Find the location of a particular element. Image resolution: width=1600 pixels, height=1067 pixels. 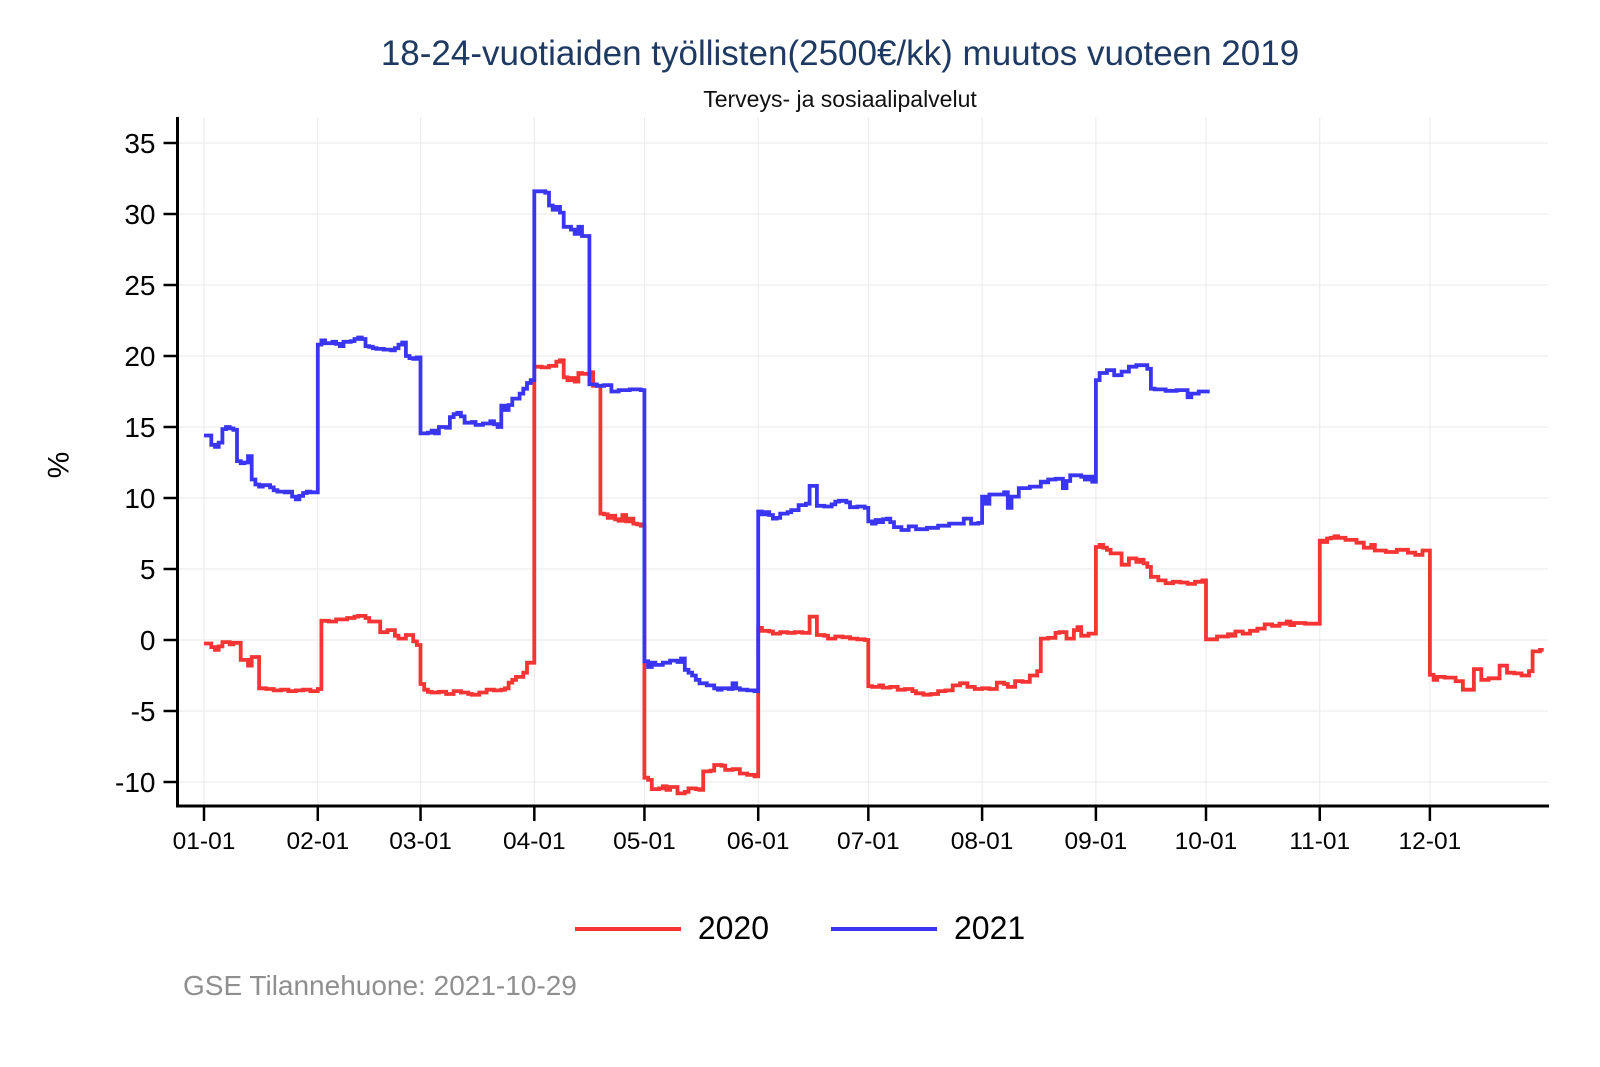

y-tick-label: -5 is located at coordinates (143, 711).